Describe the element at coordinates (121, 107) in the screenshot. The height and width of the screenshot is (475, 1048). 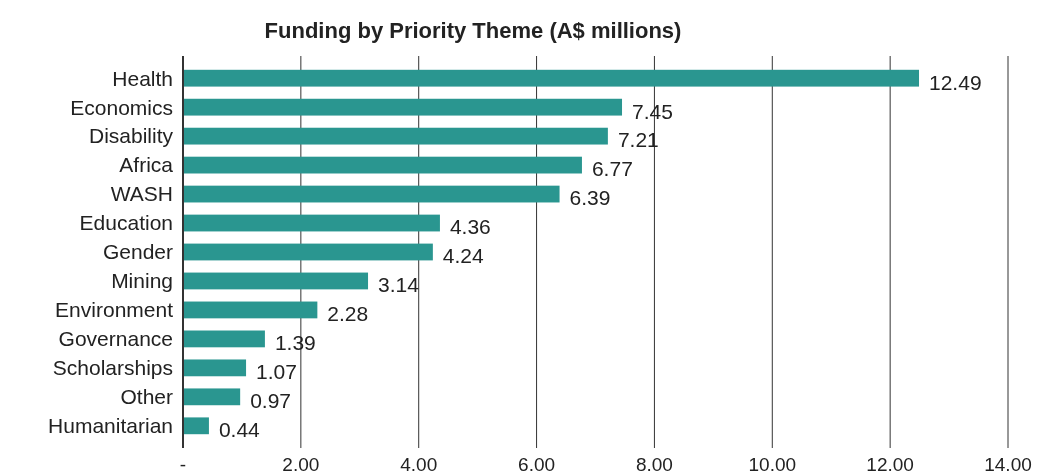
I see `y-tick-label: Economics` at that location.